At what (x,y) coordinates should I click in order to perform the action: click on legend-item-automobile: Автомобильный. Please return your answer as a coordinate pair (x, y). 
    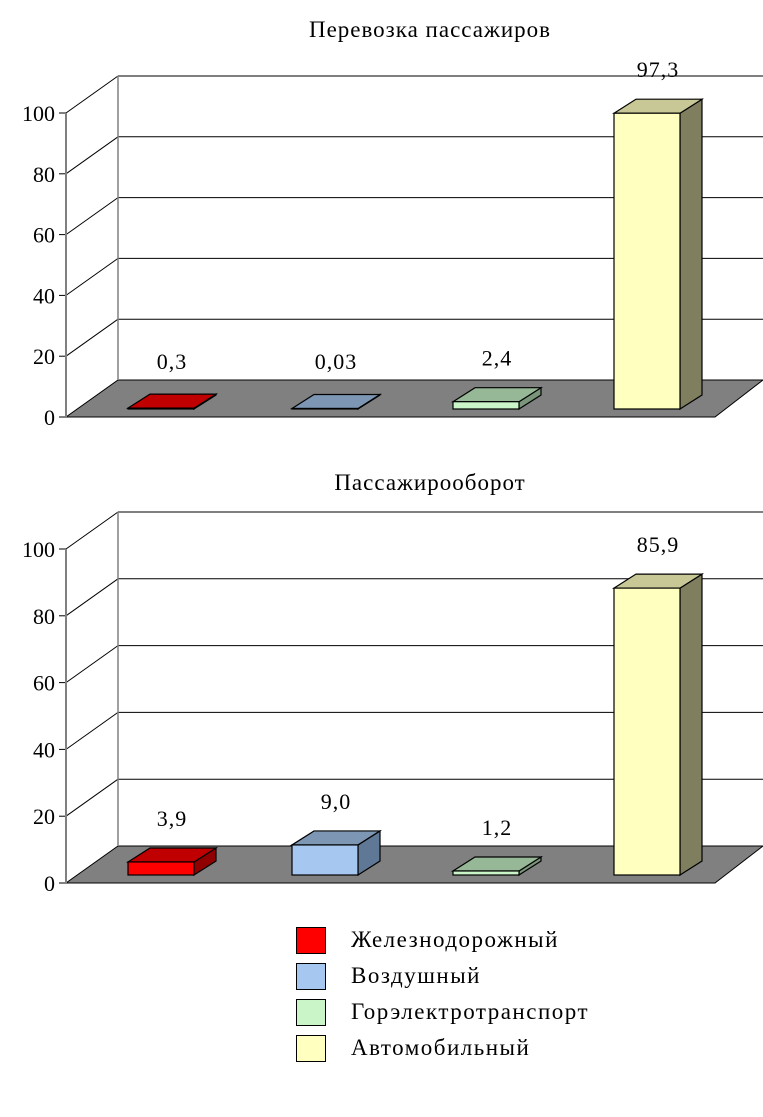
    Looking at the image, I should click on (506, 1051).